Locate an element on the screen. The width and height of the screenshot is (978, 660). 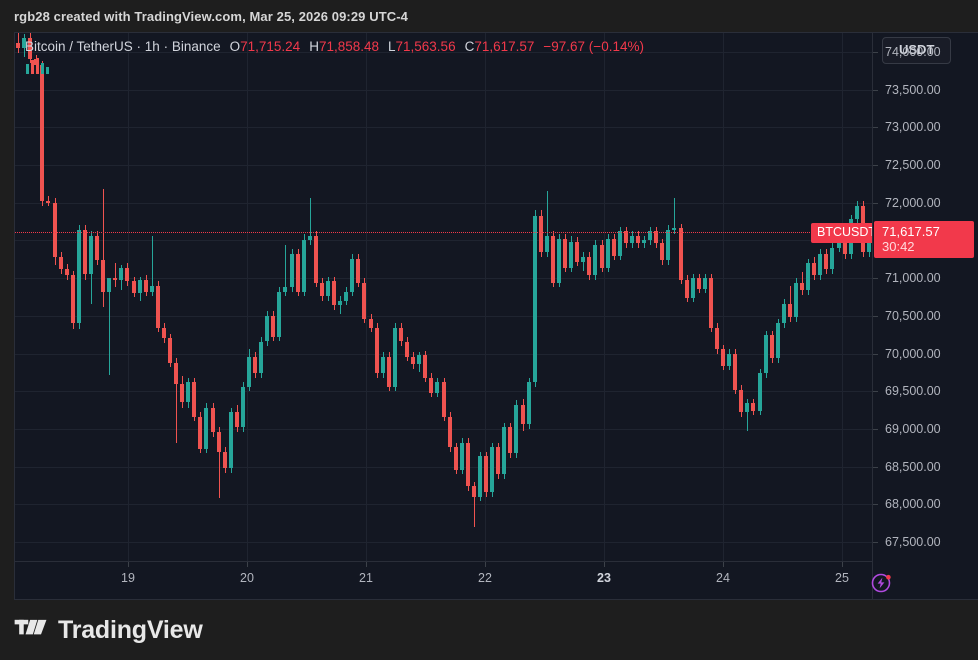
sparkline-bar is located at coordinates (27, 69).